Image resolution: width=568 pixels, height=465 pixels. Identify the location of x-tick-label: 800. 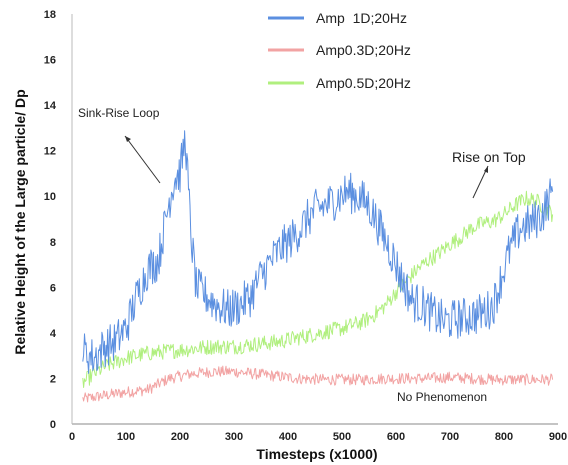
(504, 437).